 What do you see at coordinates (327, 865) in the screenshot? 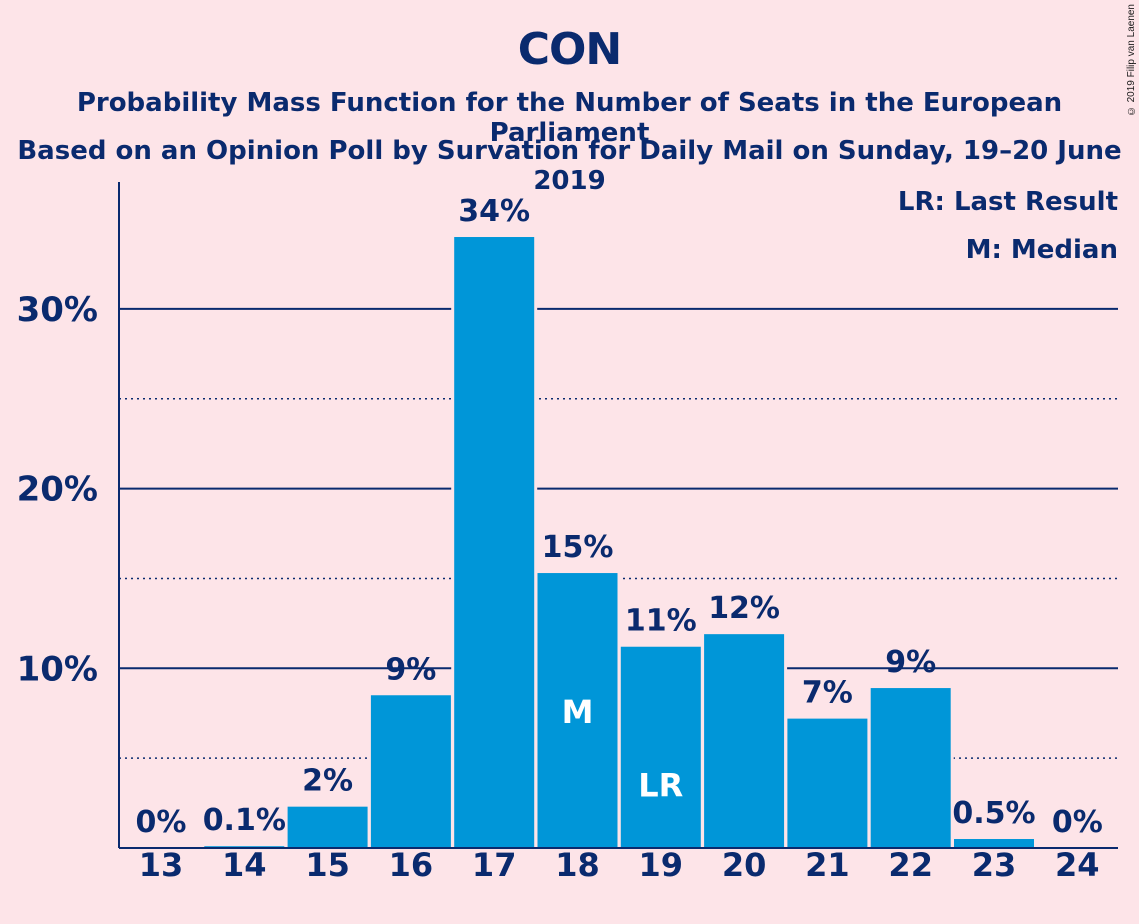
I see `x-tick-label: 15` at bounding box center [327, 865].